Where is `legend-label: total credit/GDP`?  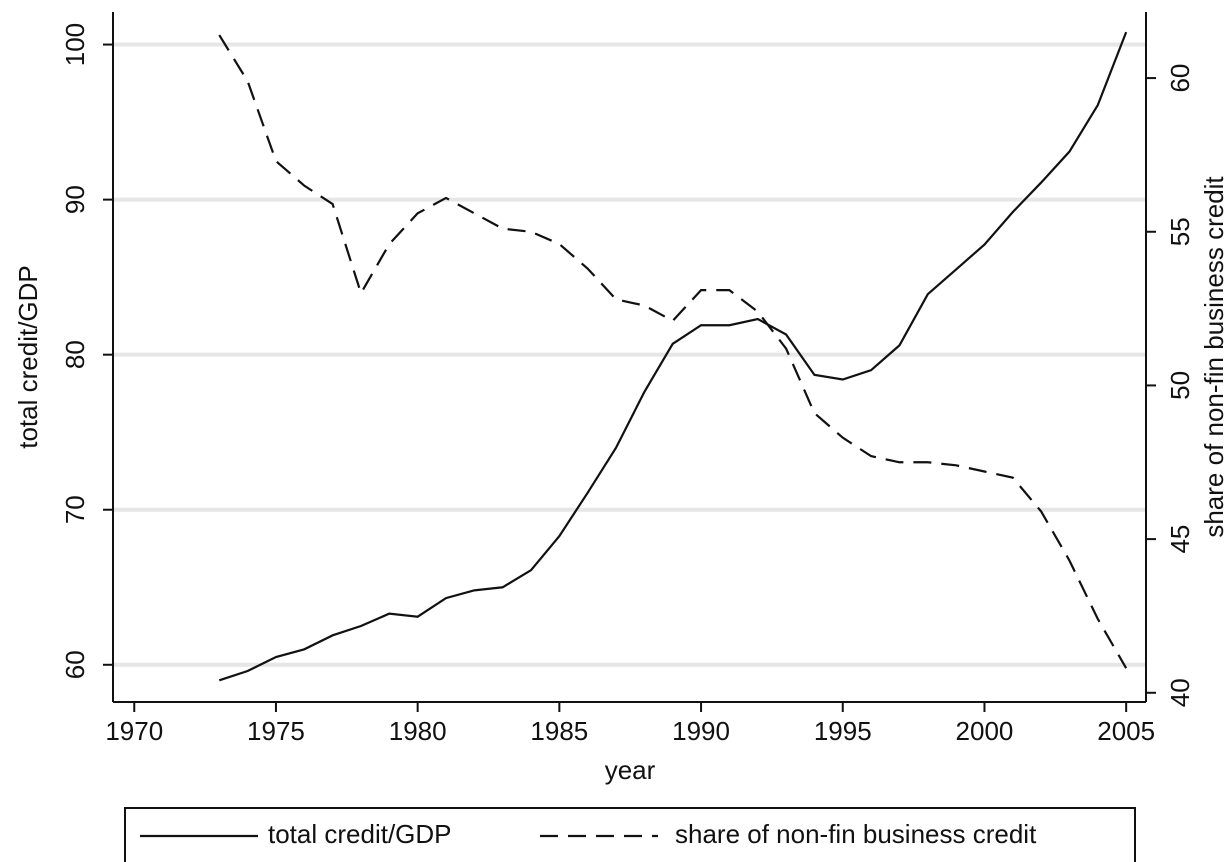
legend-label: total credit/GDP is located at coordinates (360, 834).